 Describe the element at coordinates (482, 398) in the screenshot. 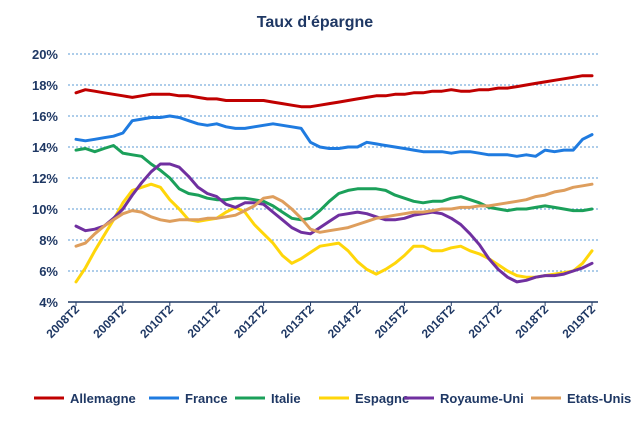

I see `legend-label: Royaume-Uni` at that location.